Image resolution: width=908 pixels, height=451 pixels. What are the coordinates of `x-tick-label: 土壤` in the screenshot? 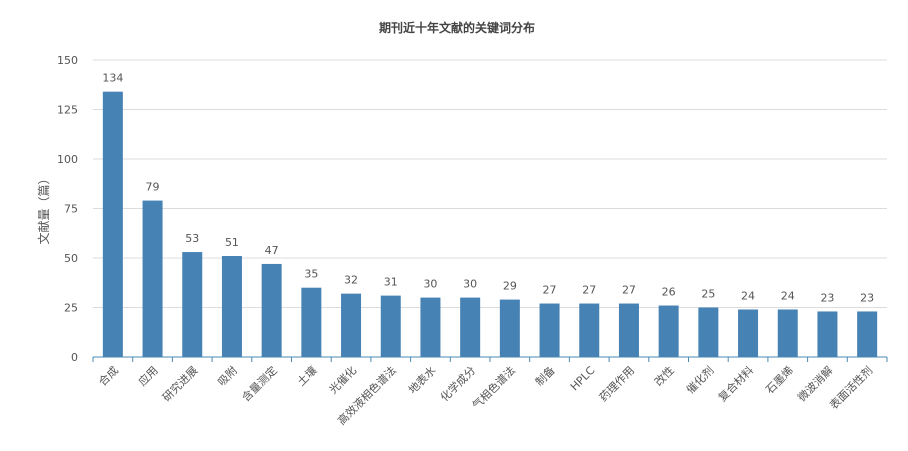 It's located at (306, 375).